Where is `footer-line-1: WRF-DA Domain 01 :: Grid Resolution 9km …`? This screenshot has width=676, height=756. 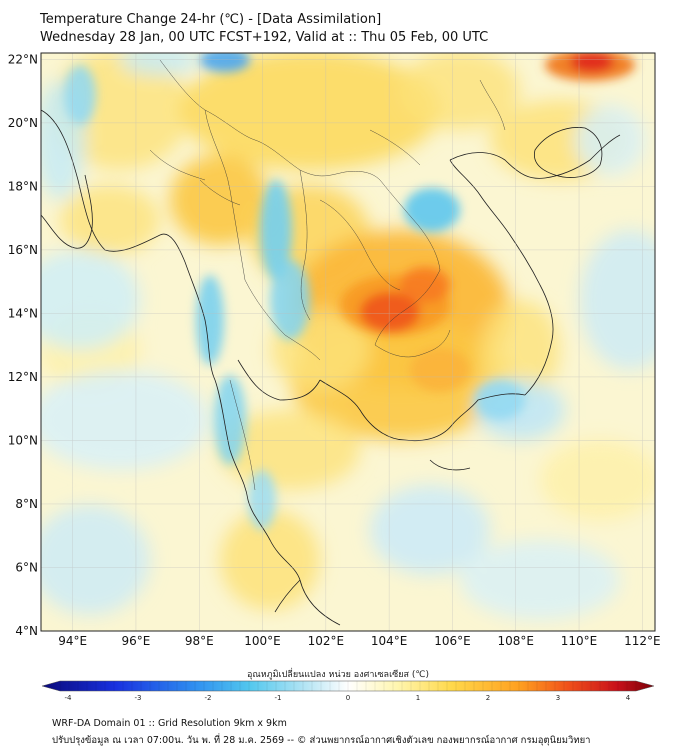 footer-line-1: WRF-DA Domain 01 :: Grid Resolution 9km … is located at coordinates (169, 723).